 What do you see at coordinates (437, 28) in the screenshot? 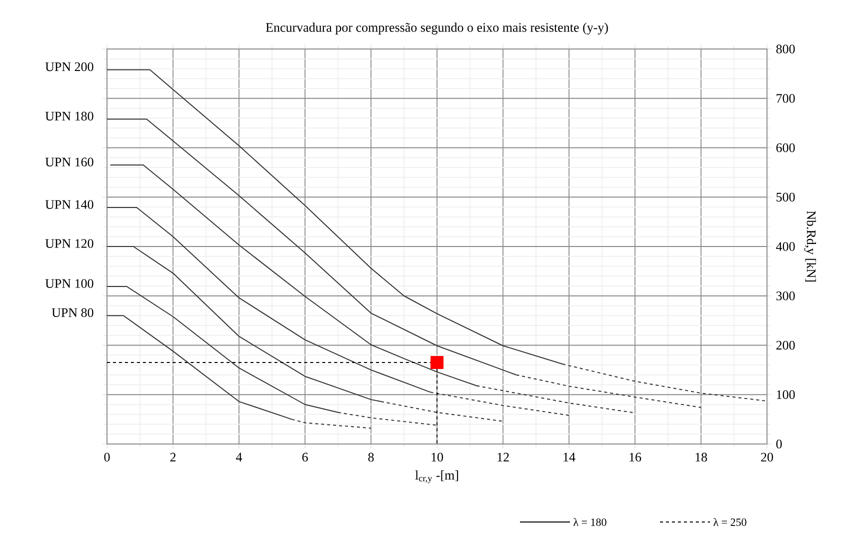
I see `chart-title: Encurvadura por compressão segundo o eixo mais resistente (y-y)` at bounding box center [437, 28].